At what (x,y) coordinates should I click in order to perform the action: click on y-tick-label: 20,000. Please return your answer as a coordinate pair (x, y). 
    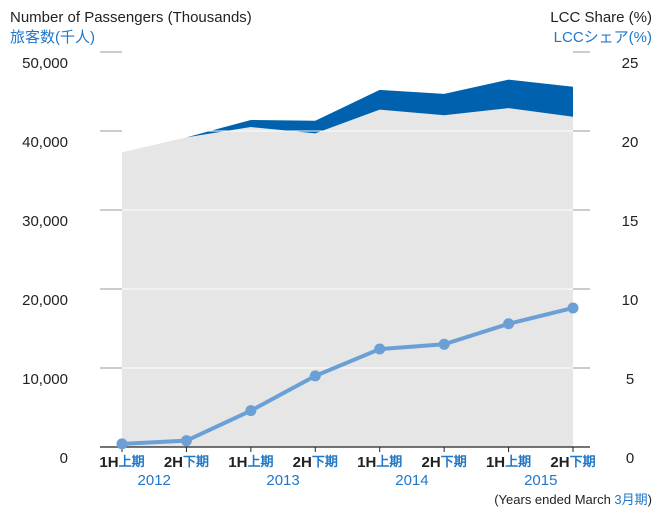
    Looking at the image, I should click on (45, 300).